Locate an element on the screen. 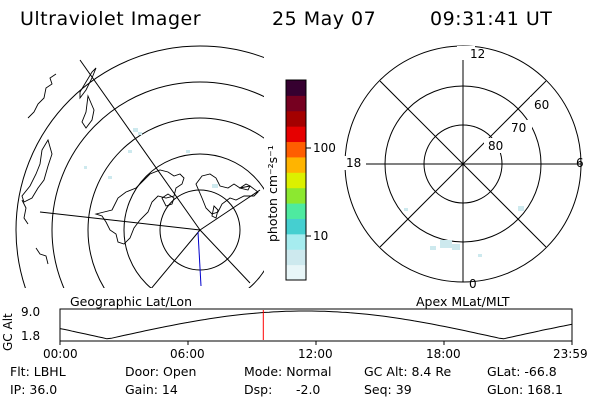 The height and width of the screenshot is (400, 600). geographic-label: Geographic Lat/Lon is located at coordinates (131, 301).